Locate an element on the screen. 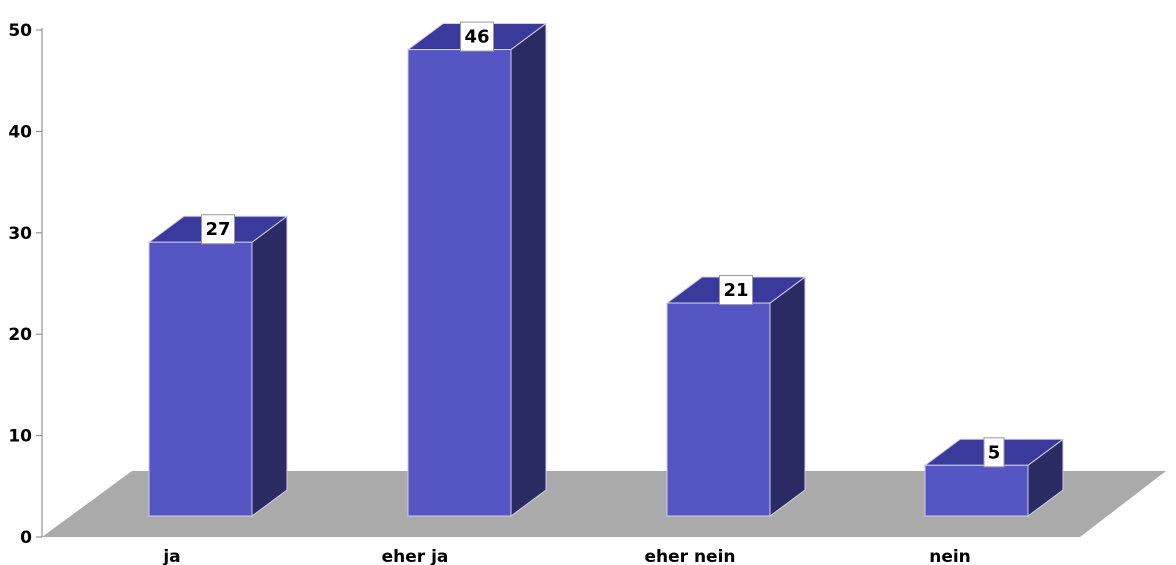 This screenshot has height=565, width=1176. y-tick-label: 20 is located at coordinates (20, 335).